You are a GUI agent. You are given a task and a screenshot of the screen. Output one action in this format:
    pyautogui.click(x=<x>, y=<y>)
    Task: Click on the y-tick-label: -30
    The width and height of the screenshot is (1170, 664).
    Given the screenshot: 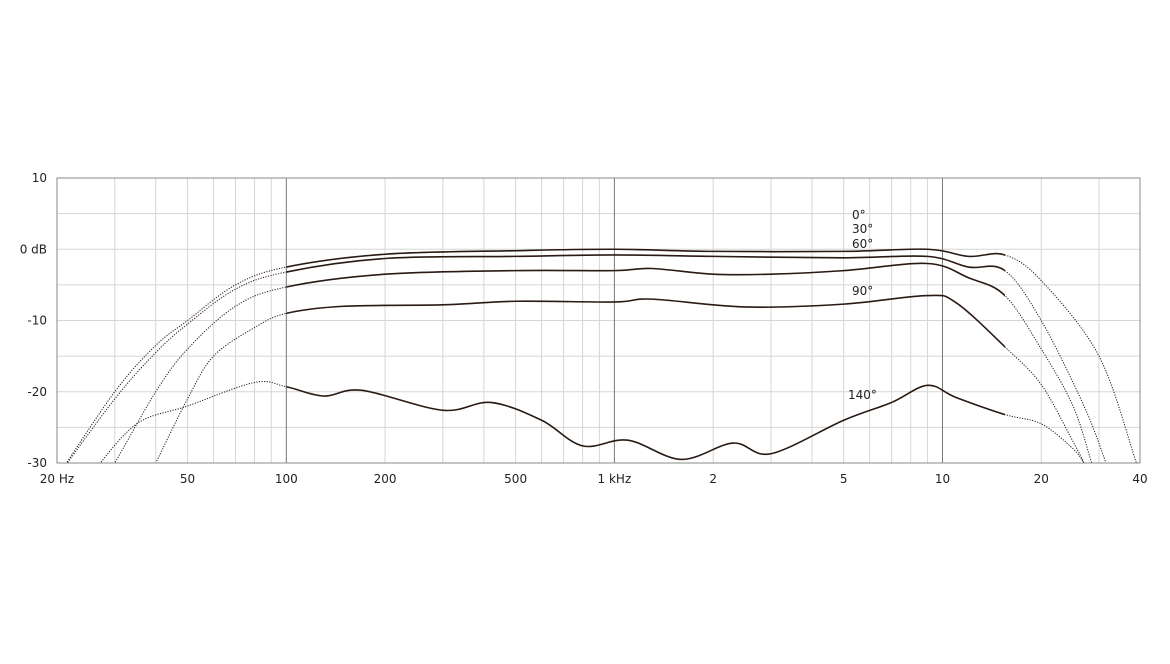 What is the action you would take?
    pyautogui.click(x=37, y=463)
    